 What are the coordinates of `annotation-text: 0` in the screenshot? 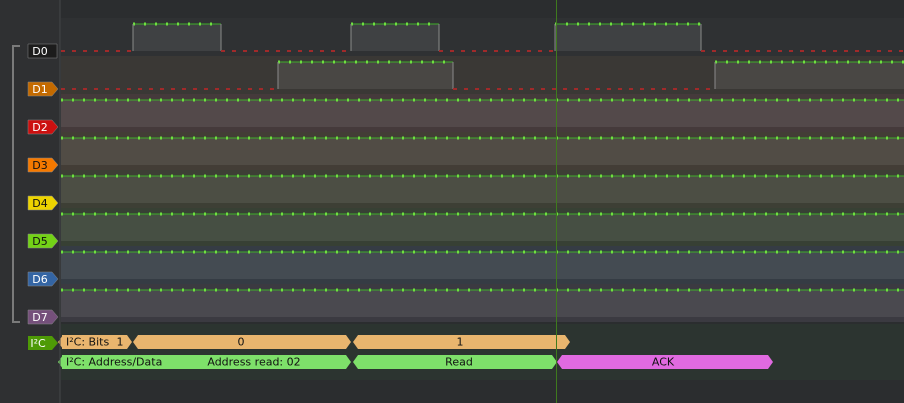 It's located at (241, 342).